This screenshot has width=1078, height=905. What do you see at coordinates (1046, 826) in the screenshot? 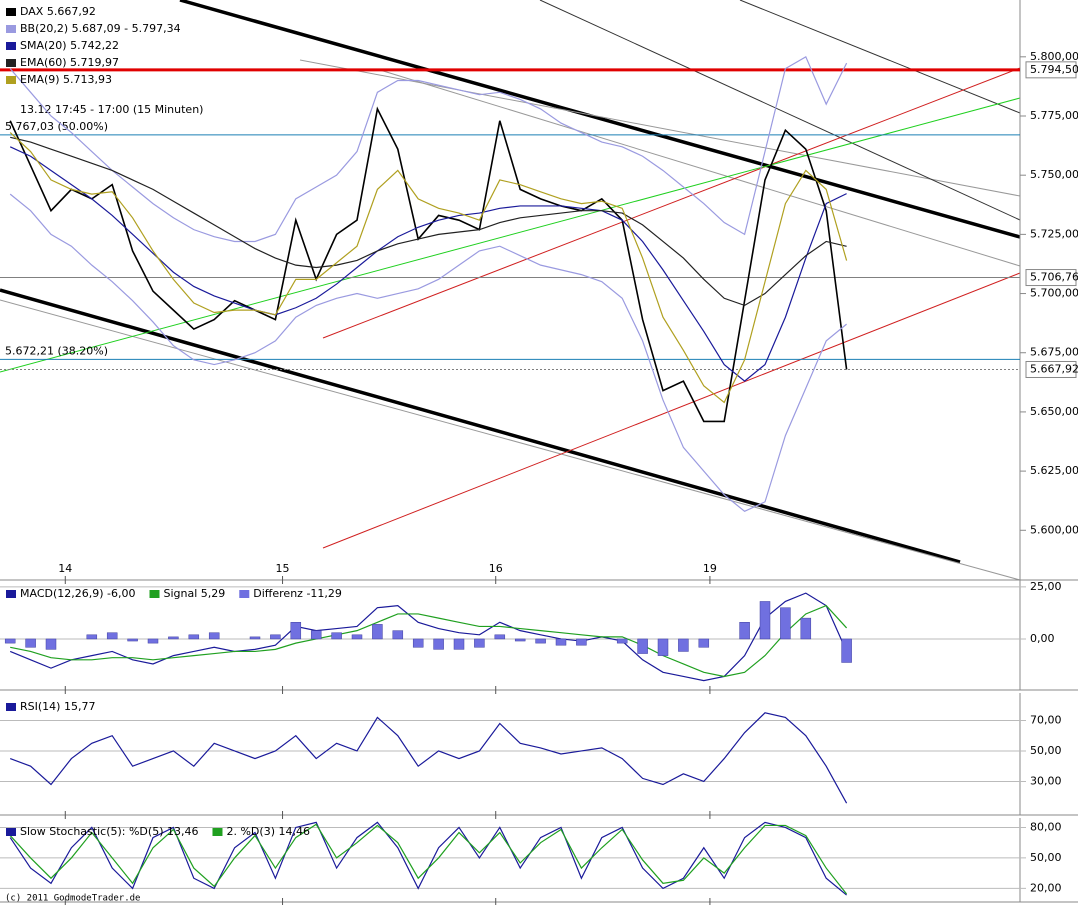
I see `y-tick-label: 80,00` at bounding box center [1046, 826].